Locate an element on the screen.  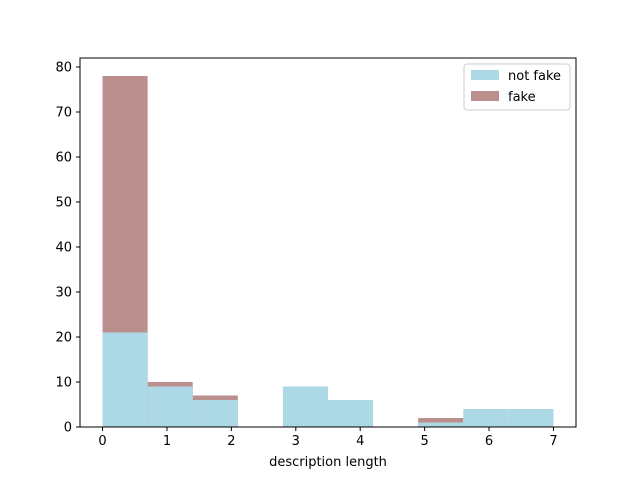
x-tick-label: 0 is located at coordinates (102, 441).